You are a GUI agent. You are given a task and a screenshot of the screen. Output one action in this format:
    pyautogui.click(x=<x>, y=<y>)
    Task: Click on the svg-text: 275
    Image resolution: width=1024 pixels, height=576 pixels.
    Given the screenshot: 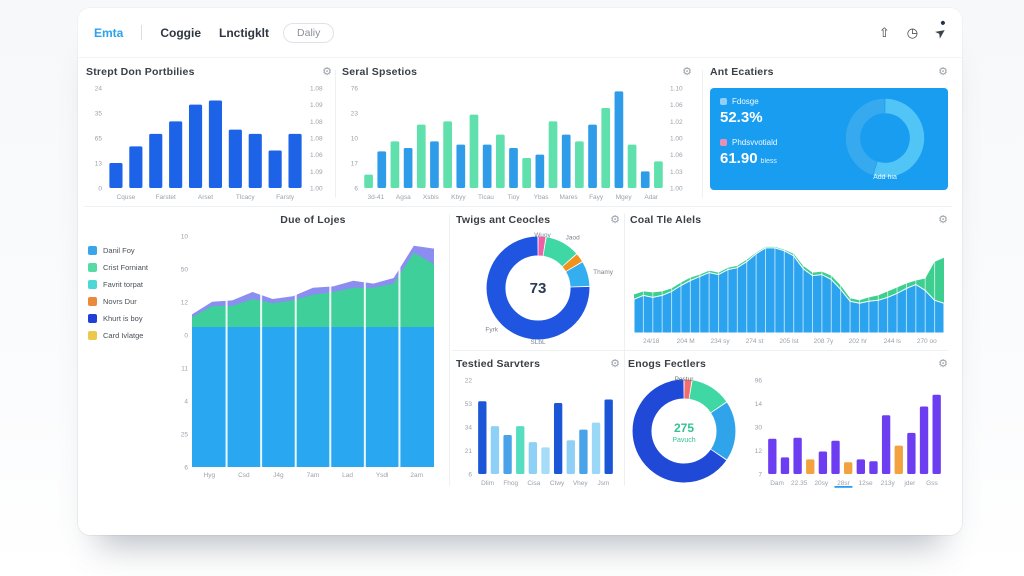 What is the action you would take?
    pyautogui.click(x=684, y=428)
    